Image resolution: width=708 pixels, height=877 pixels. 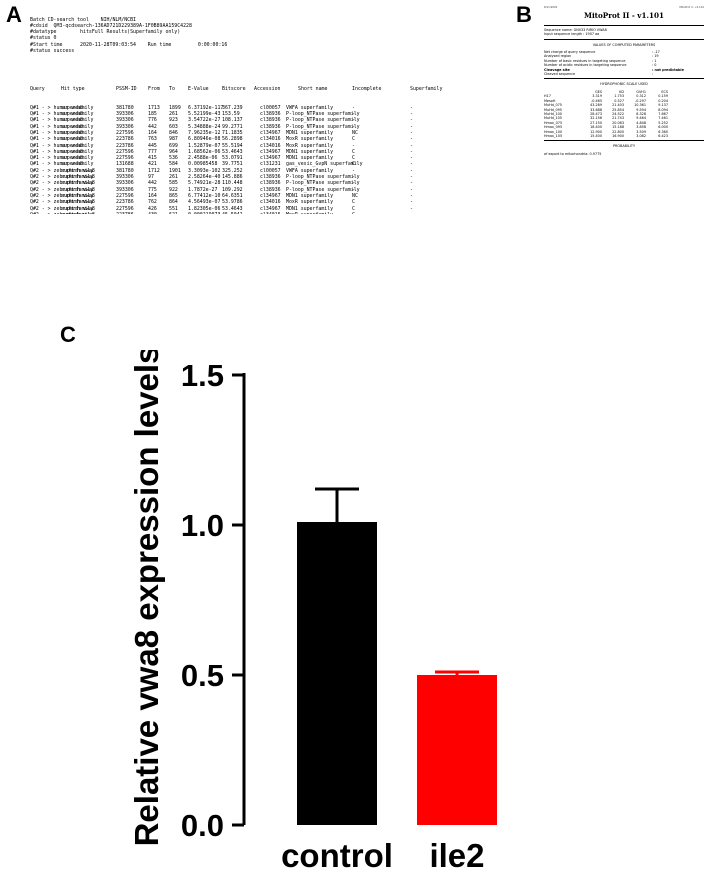 I want to click on table-cell: 551, so click(x=173, y=208).